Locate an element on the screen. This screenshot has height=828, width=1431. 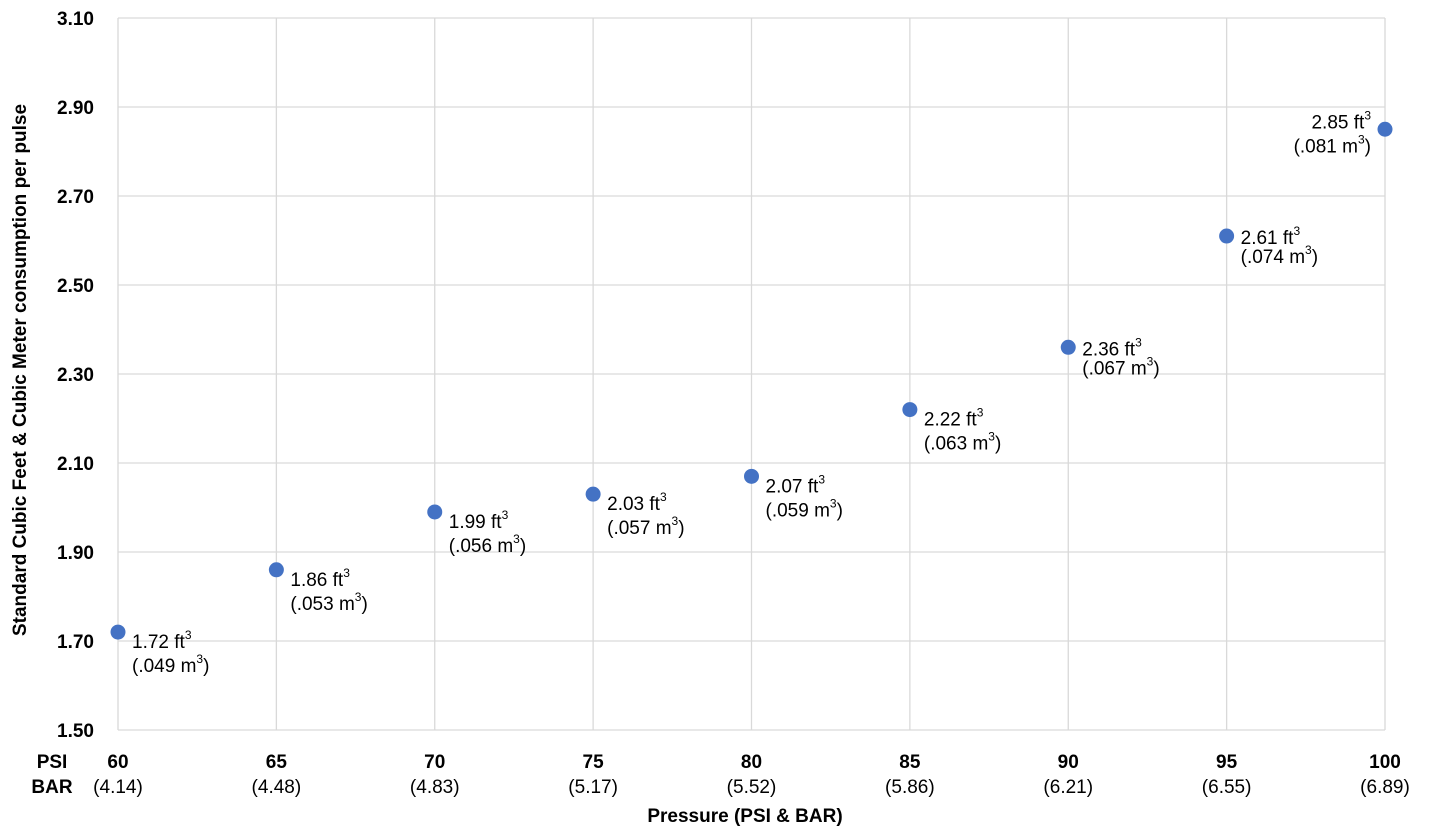
y-tick-label: 1.70 is located at coordinates (75, 642).